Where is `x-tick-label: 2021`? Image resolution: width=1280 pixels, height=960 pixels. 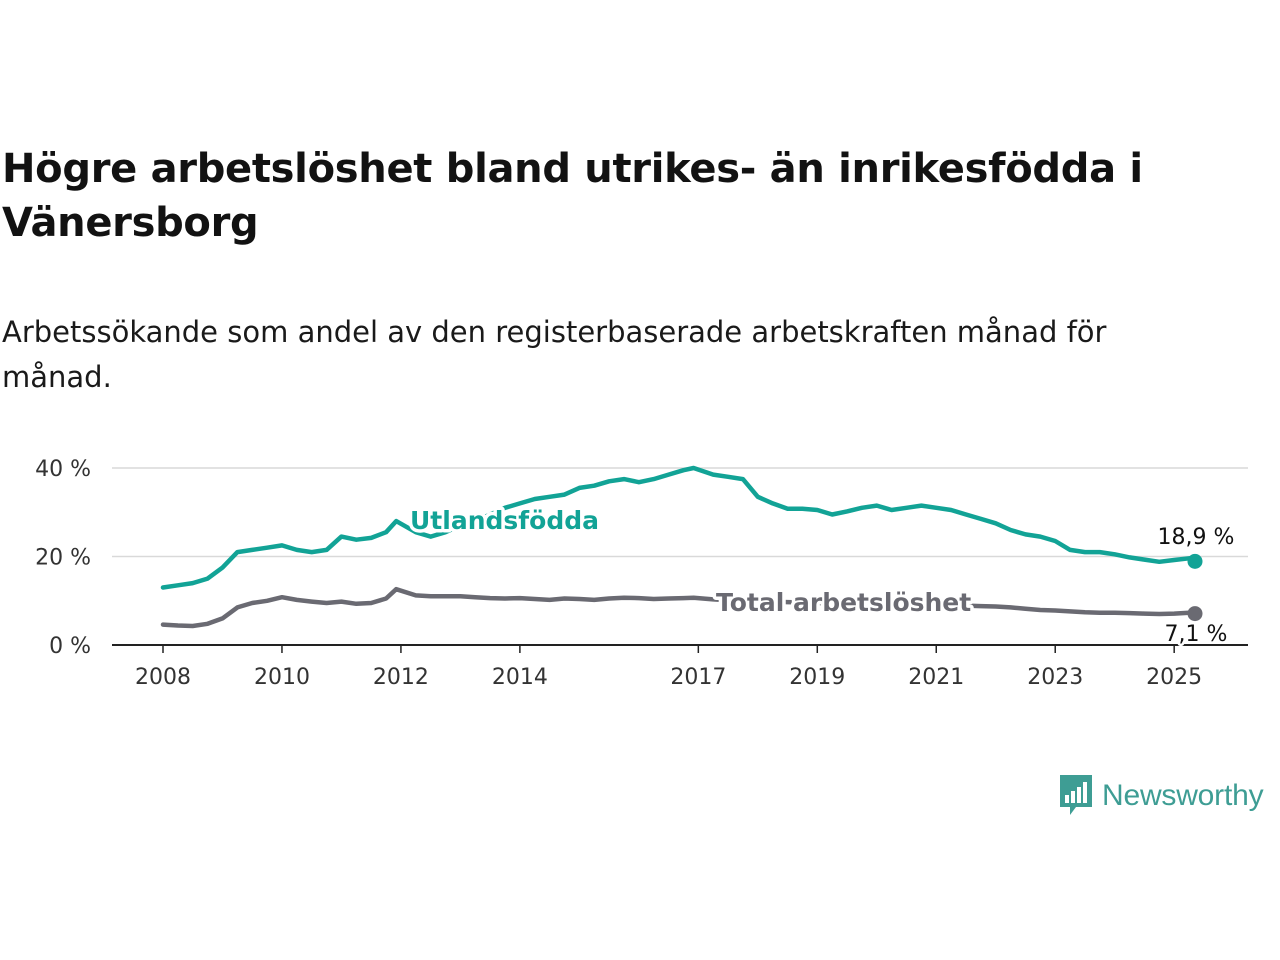 x-tick-label: 2021 is located at coordinates (936, 677).